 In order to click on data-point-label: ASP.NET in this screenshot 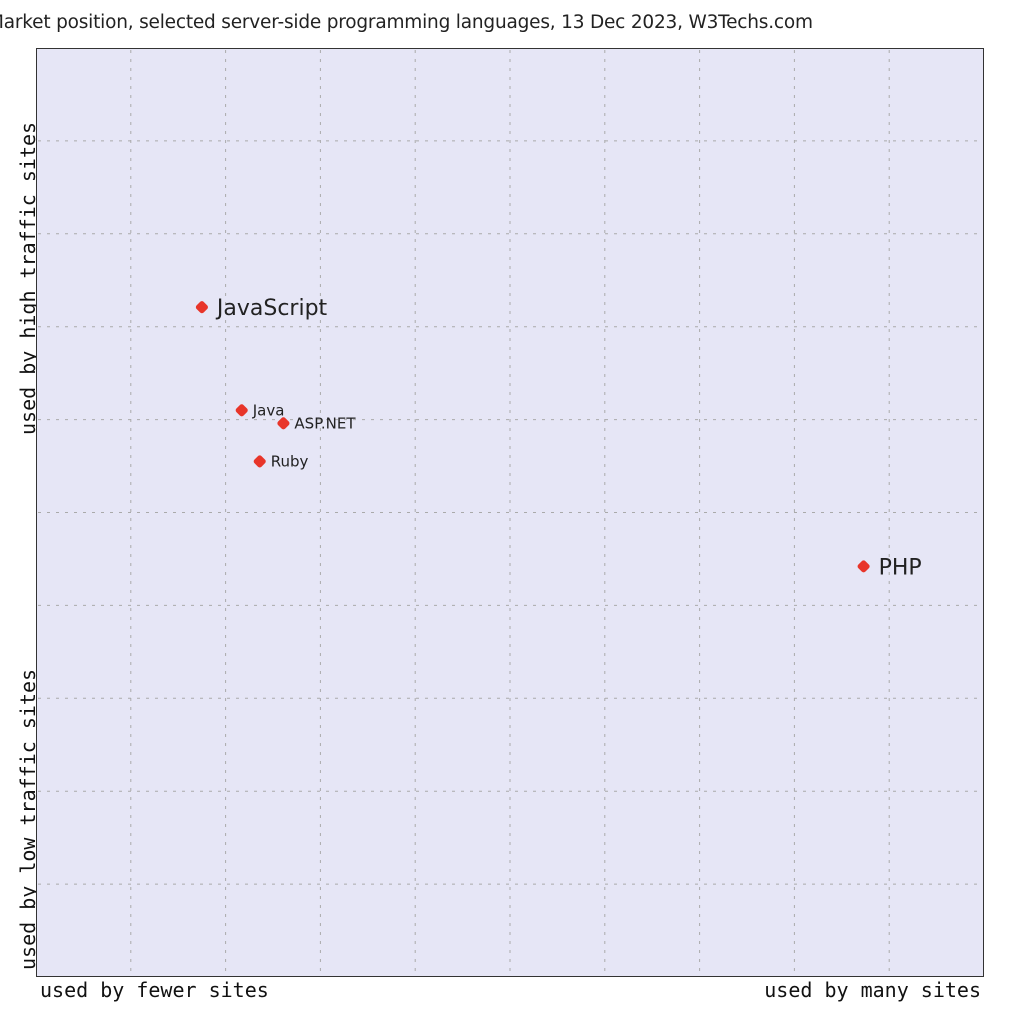, I will do `click(325, 423)`.